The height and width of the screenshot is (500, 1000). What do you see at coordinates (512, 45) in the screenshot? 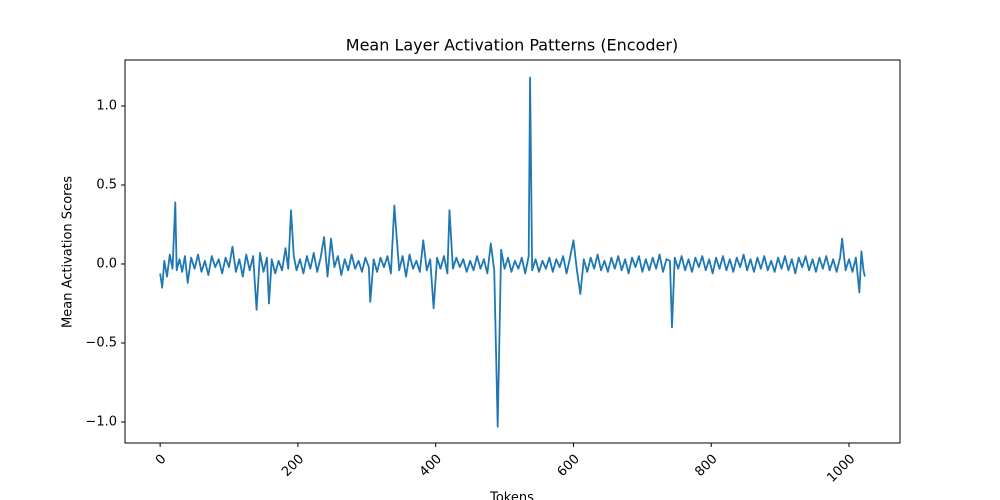
I see `chart-title: Mean Layer Activation Patterns (Encoder)` at bounding box center [512, 45].